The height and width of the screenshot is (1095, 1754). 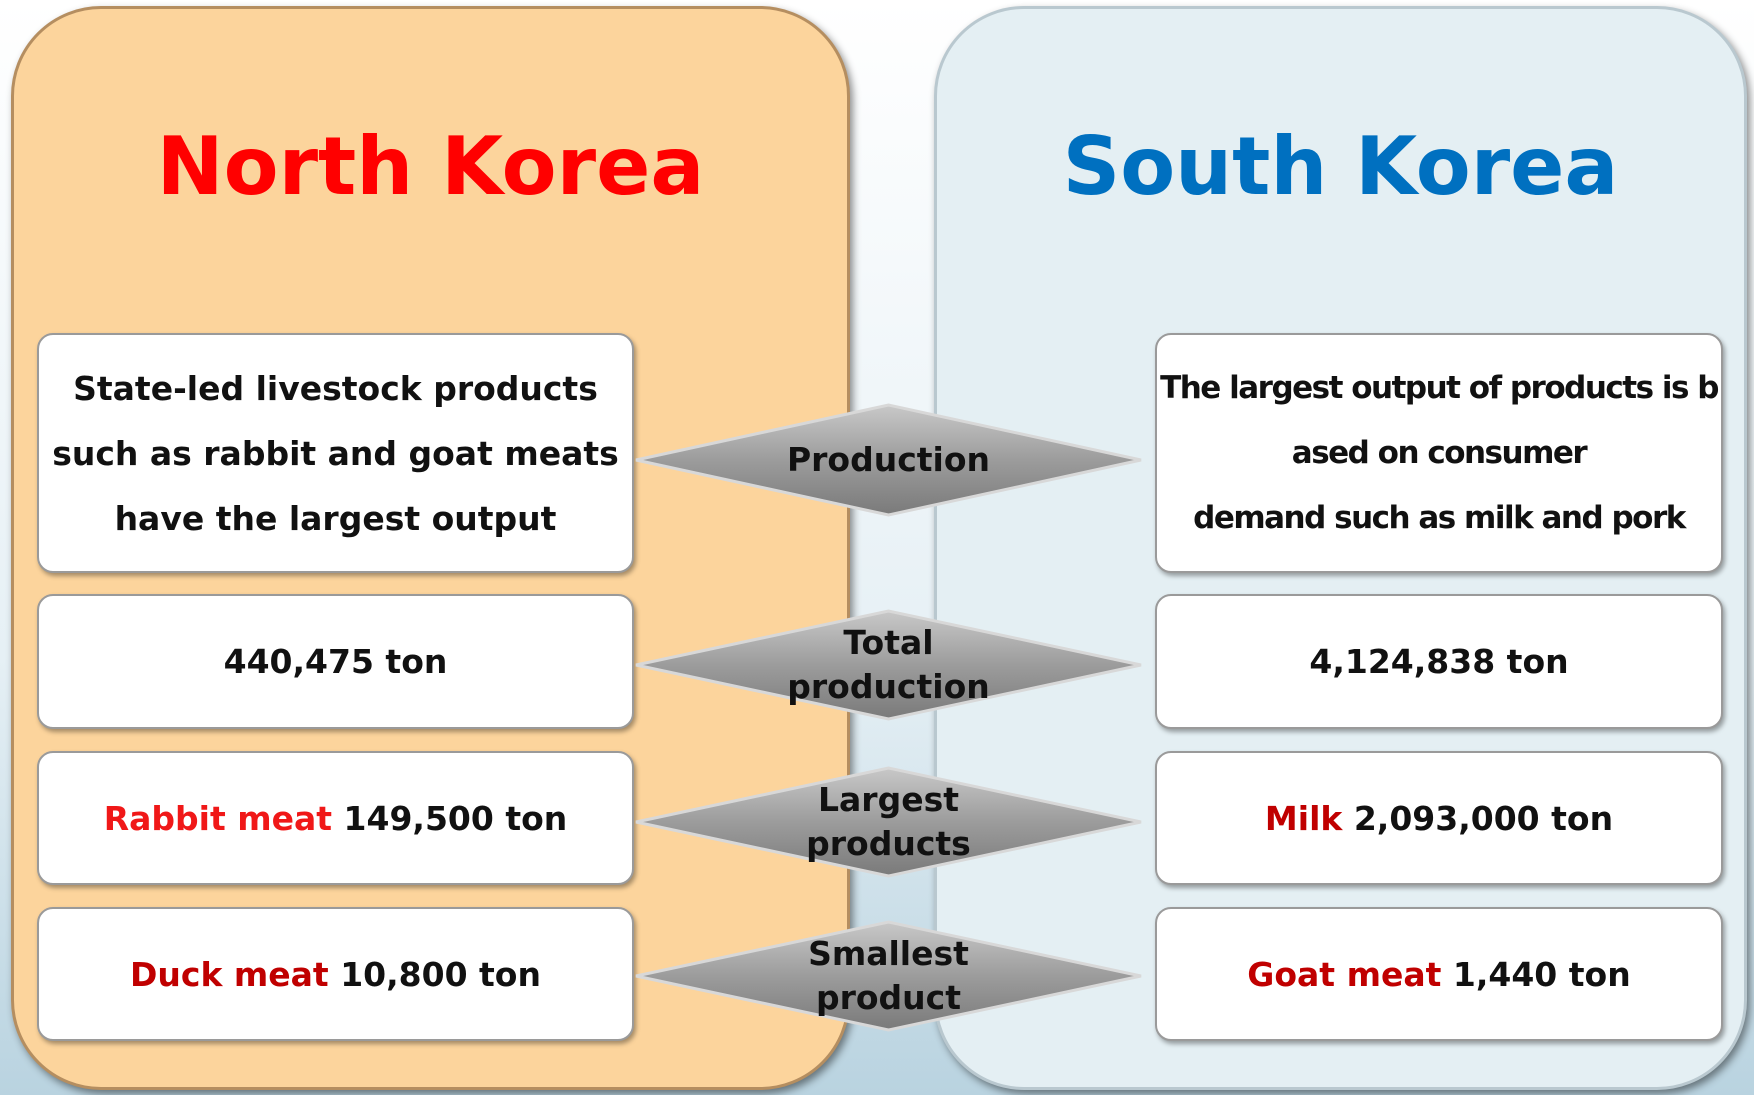 What do you see at coordinates (229, 974) in the screenshot?
I see `product-name: Duck meat` at bounding box center [229, 974].